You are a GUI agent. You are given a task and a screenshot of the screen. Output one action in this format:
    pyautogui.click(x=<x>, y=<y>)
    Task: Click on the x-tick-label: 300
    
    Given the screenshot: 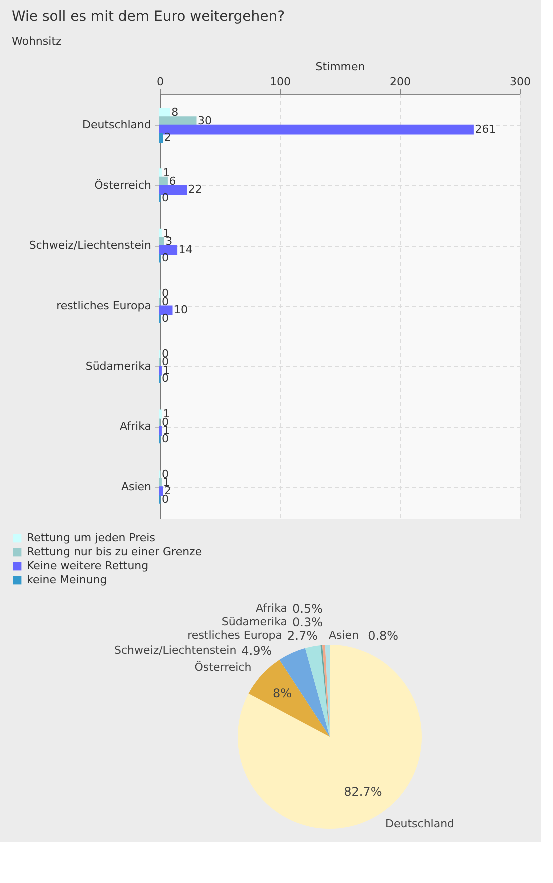 What is the action you would take?
    pyautogui.click(x=520, y=82)
    